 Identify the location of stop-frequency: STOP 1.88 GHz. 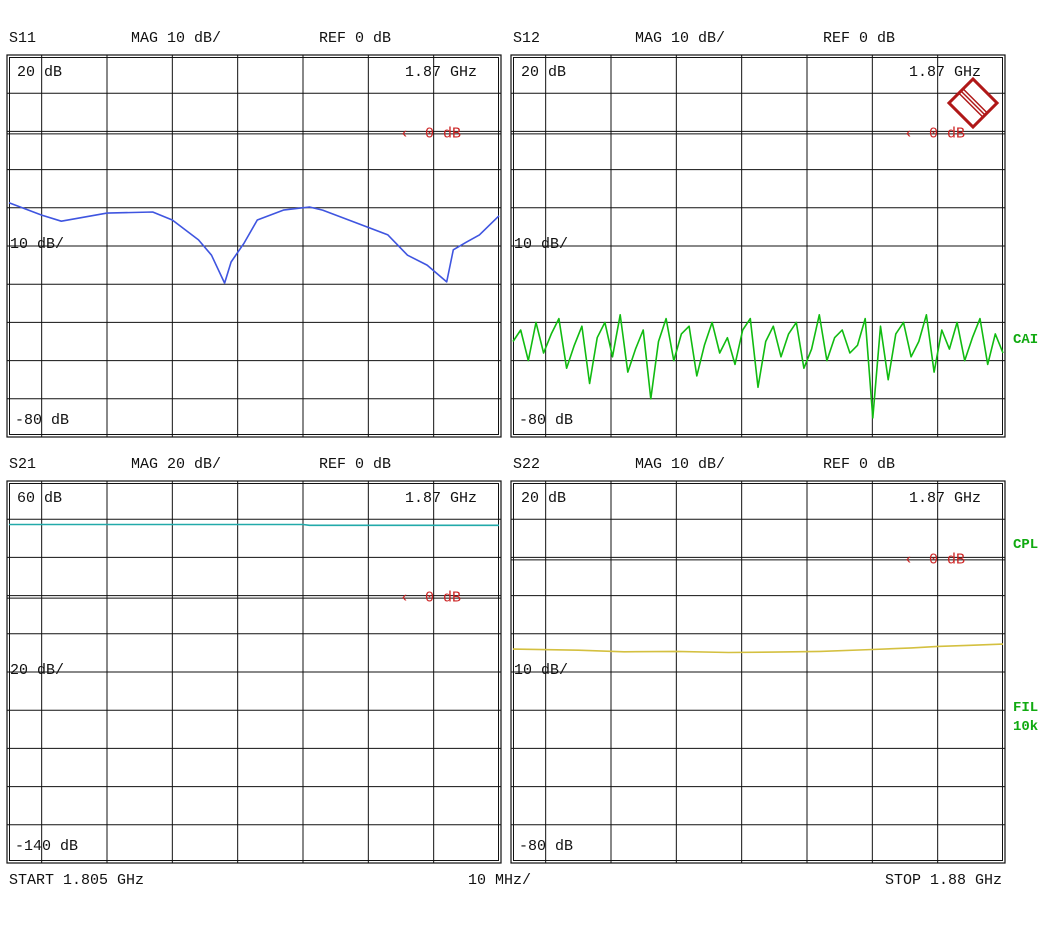
(943, 880).